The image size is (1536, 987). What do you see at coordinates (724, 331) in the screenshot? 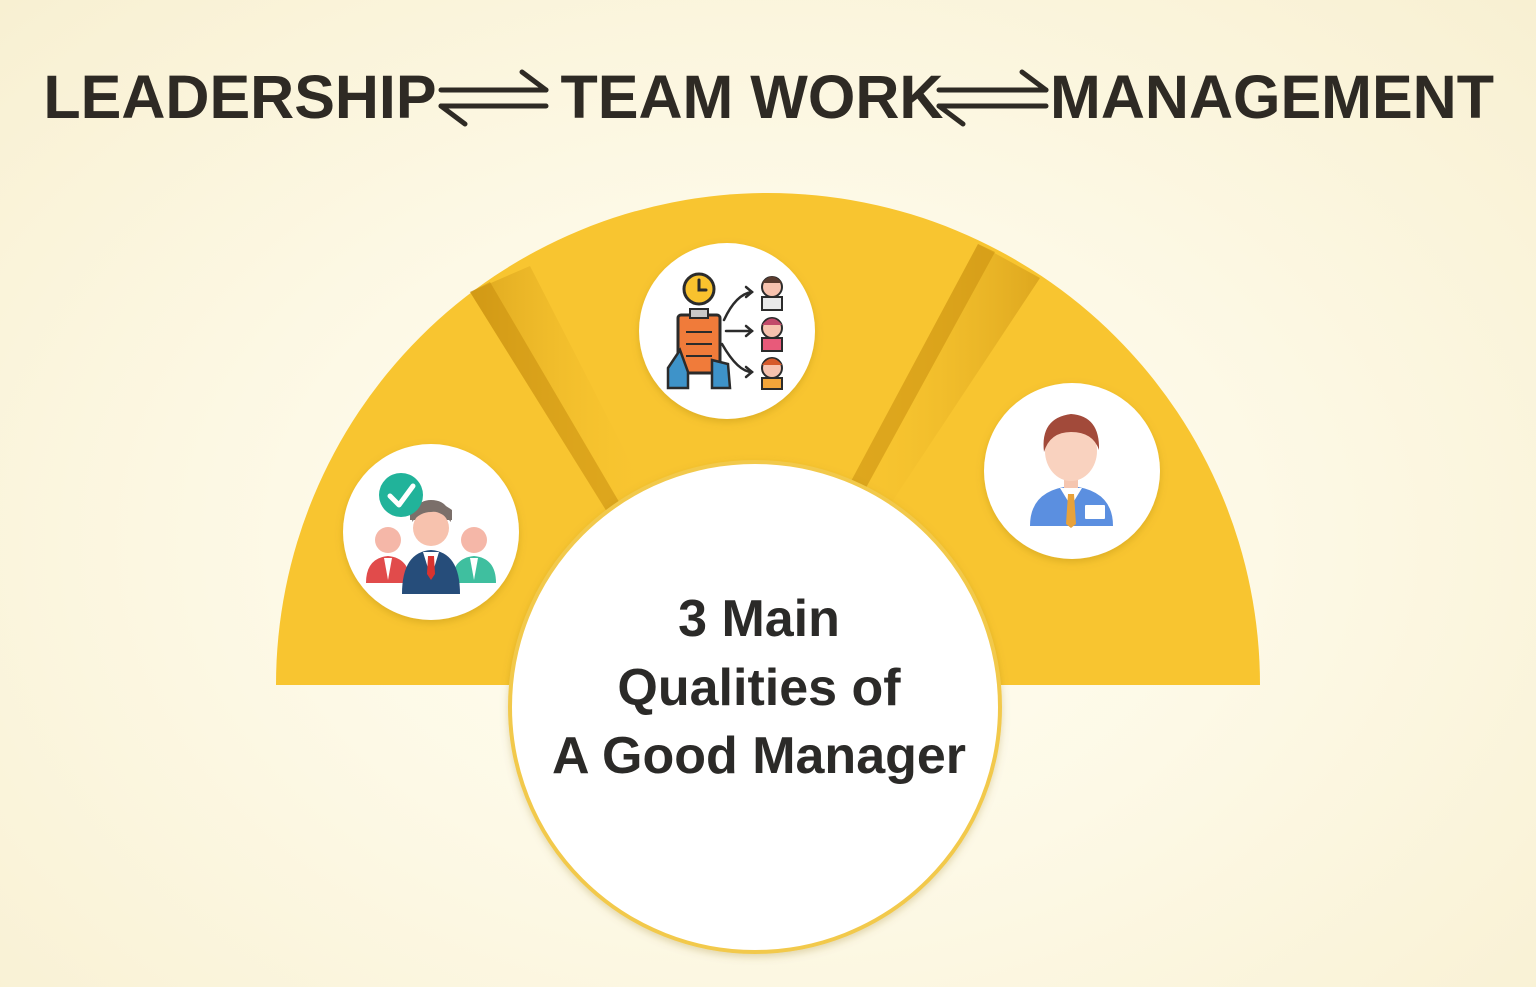
I see `task-delegation-icon` at bounding box center [724, 331].